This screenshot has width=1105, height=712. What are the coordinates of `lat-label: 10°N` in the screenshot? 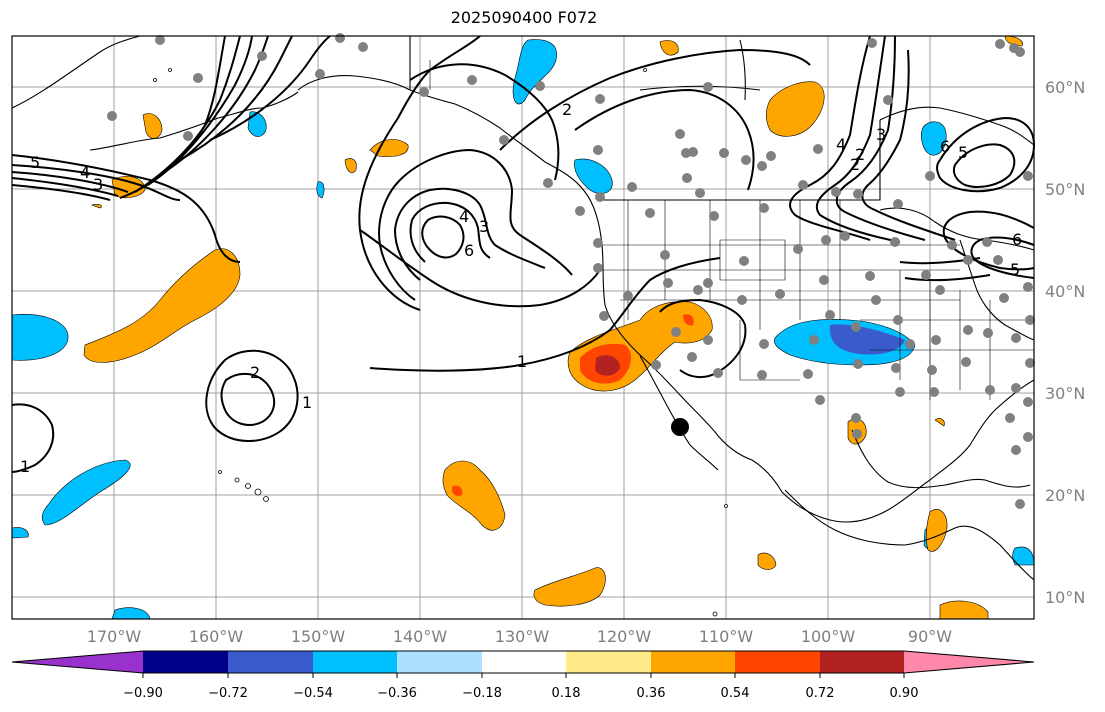 It's located at (1065, 597).